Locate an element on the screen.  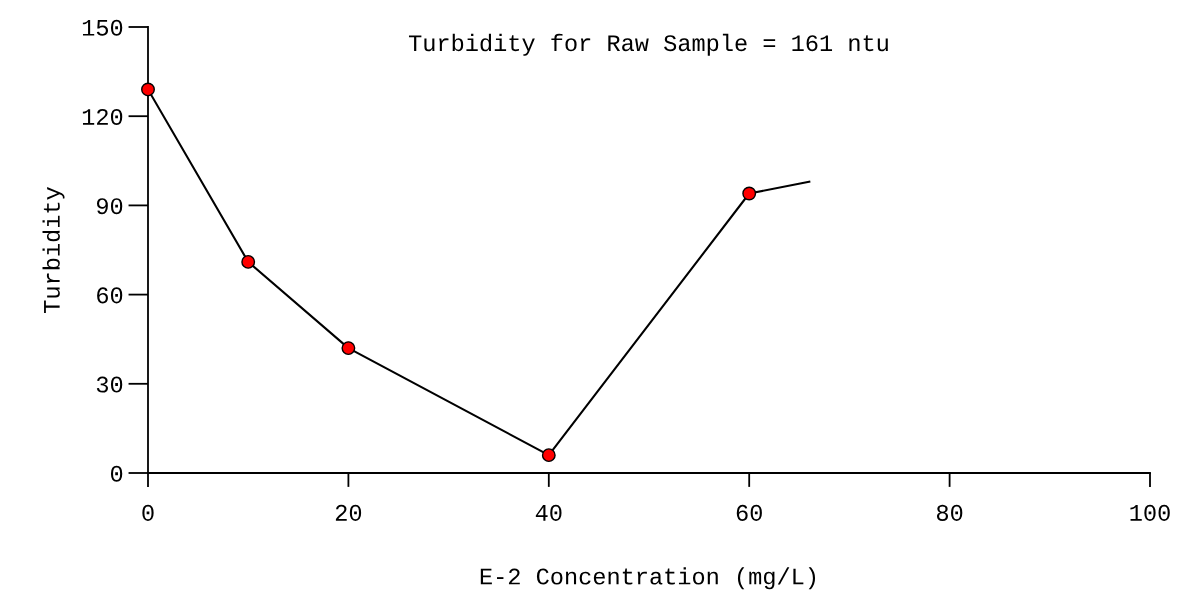
y-tick-label: 0 is located at coordinates (116, 473).